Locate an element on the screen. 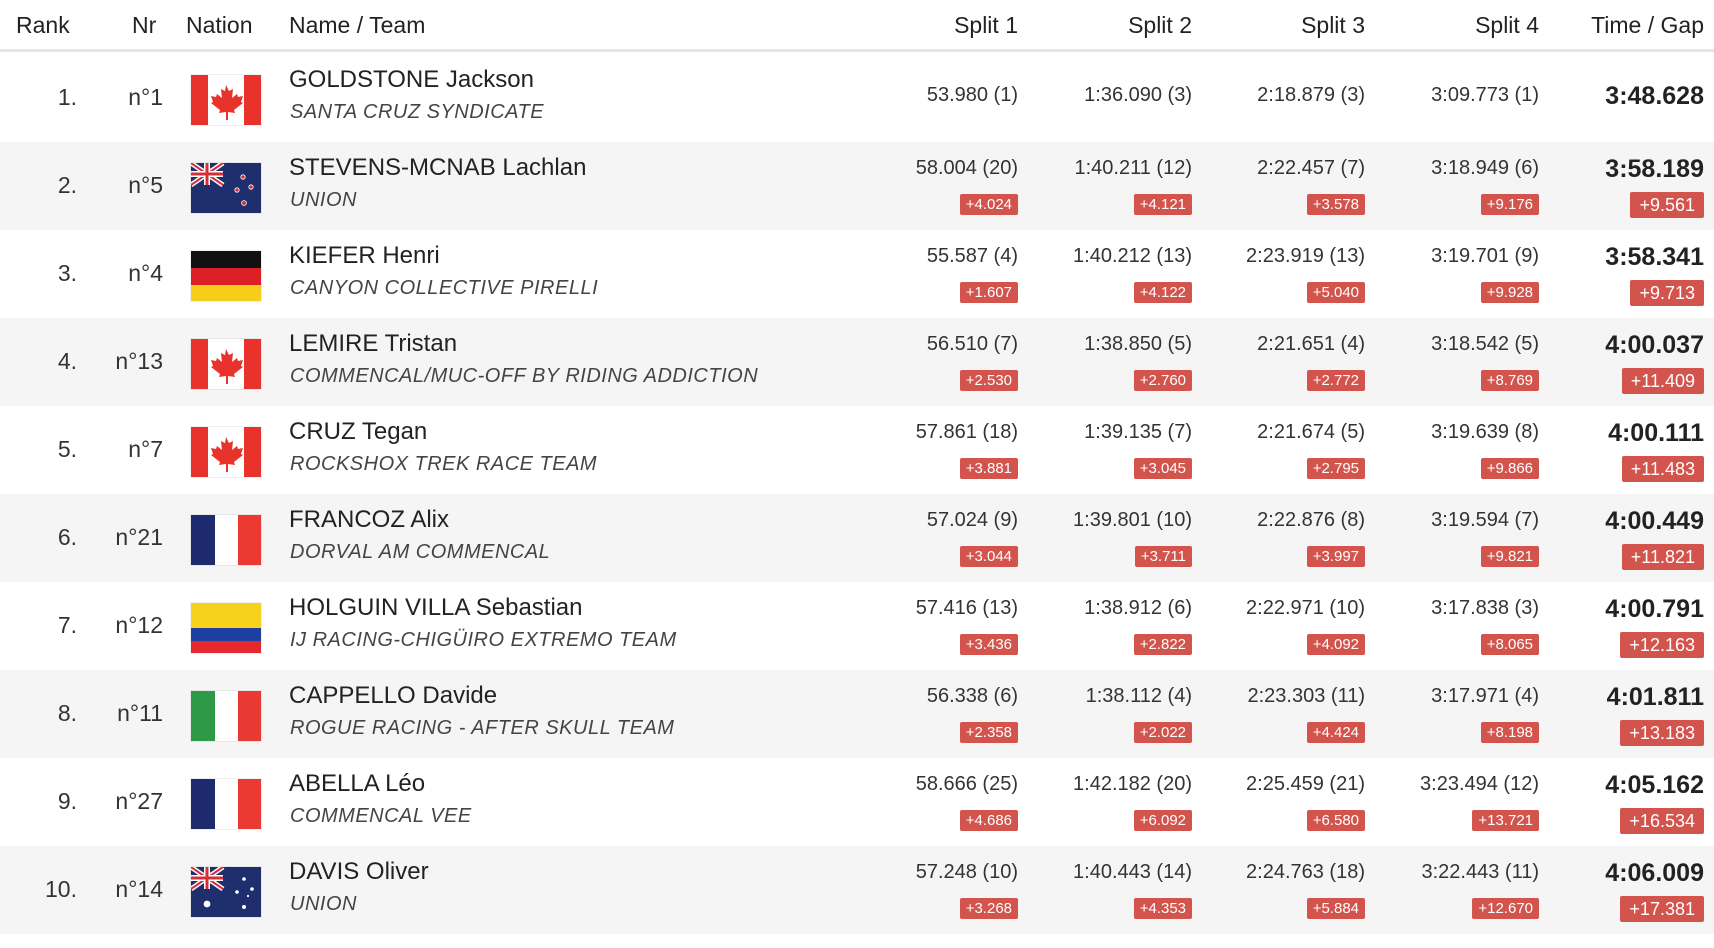  split-1-gap-badge: +3.268 is located at coordinates (988, 908).